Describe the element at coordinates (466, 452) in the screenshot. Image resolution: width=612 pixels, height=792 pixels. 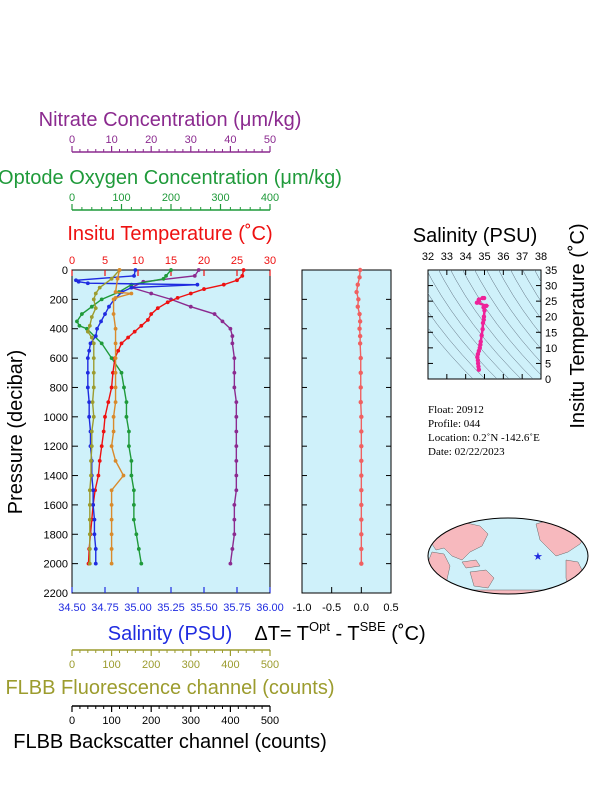
I see `info-date: Date: 02/22/2023` at that location.